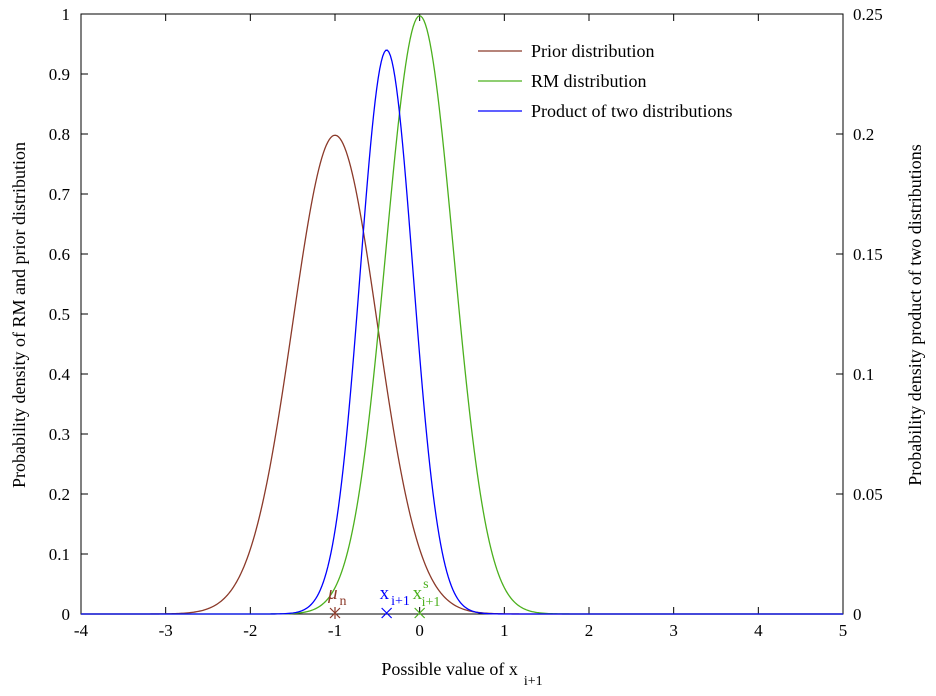  I want to click on y-left-tick-label: 0.4, so click(60, 374).